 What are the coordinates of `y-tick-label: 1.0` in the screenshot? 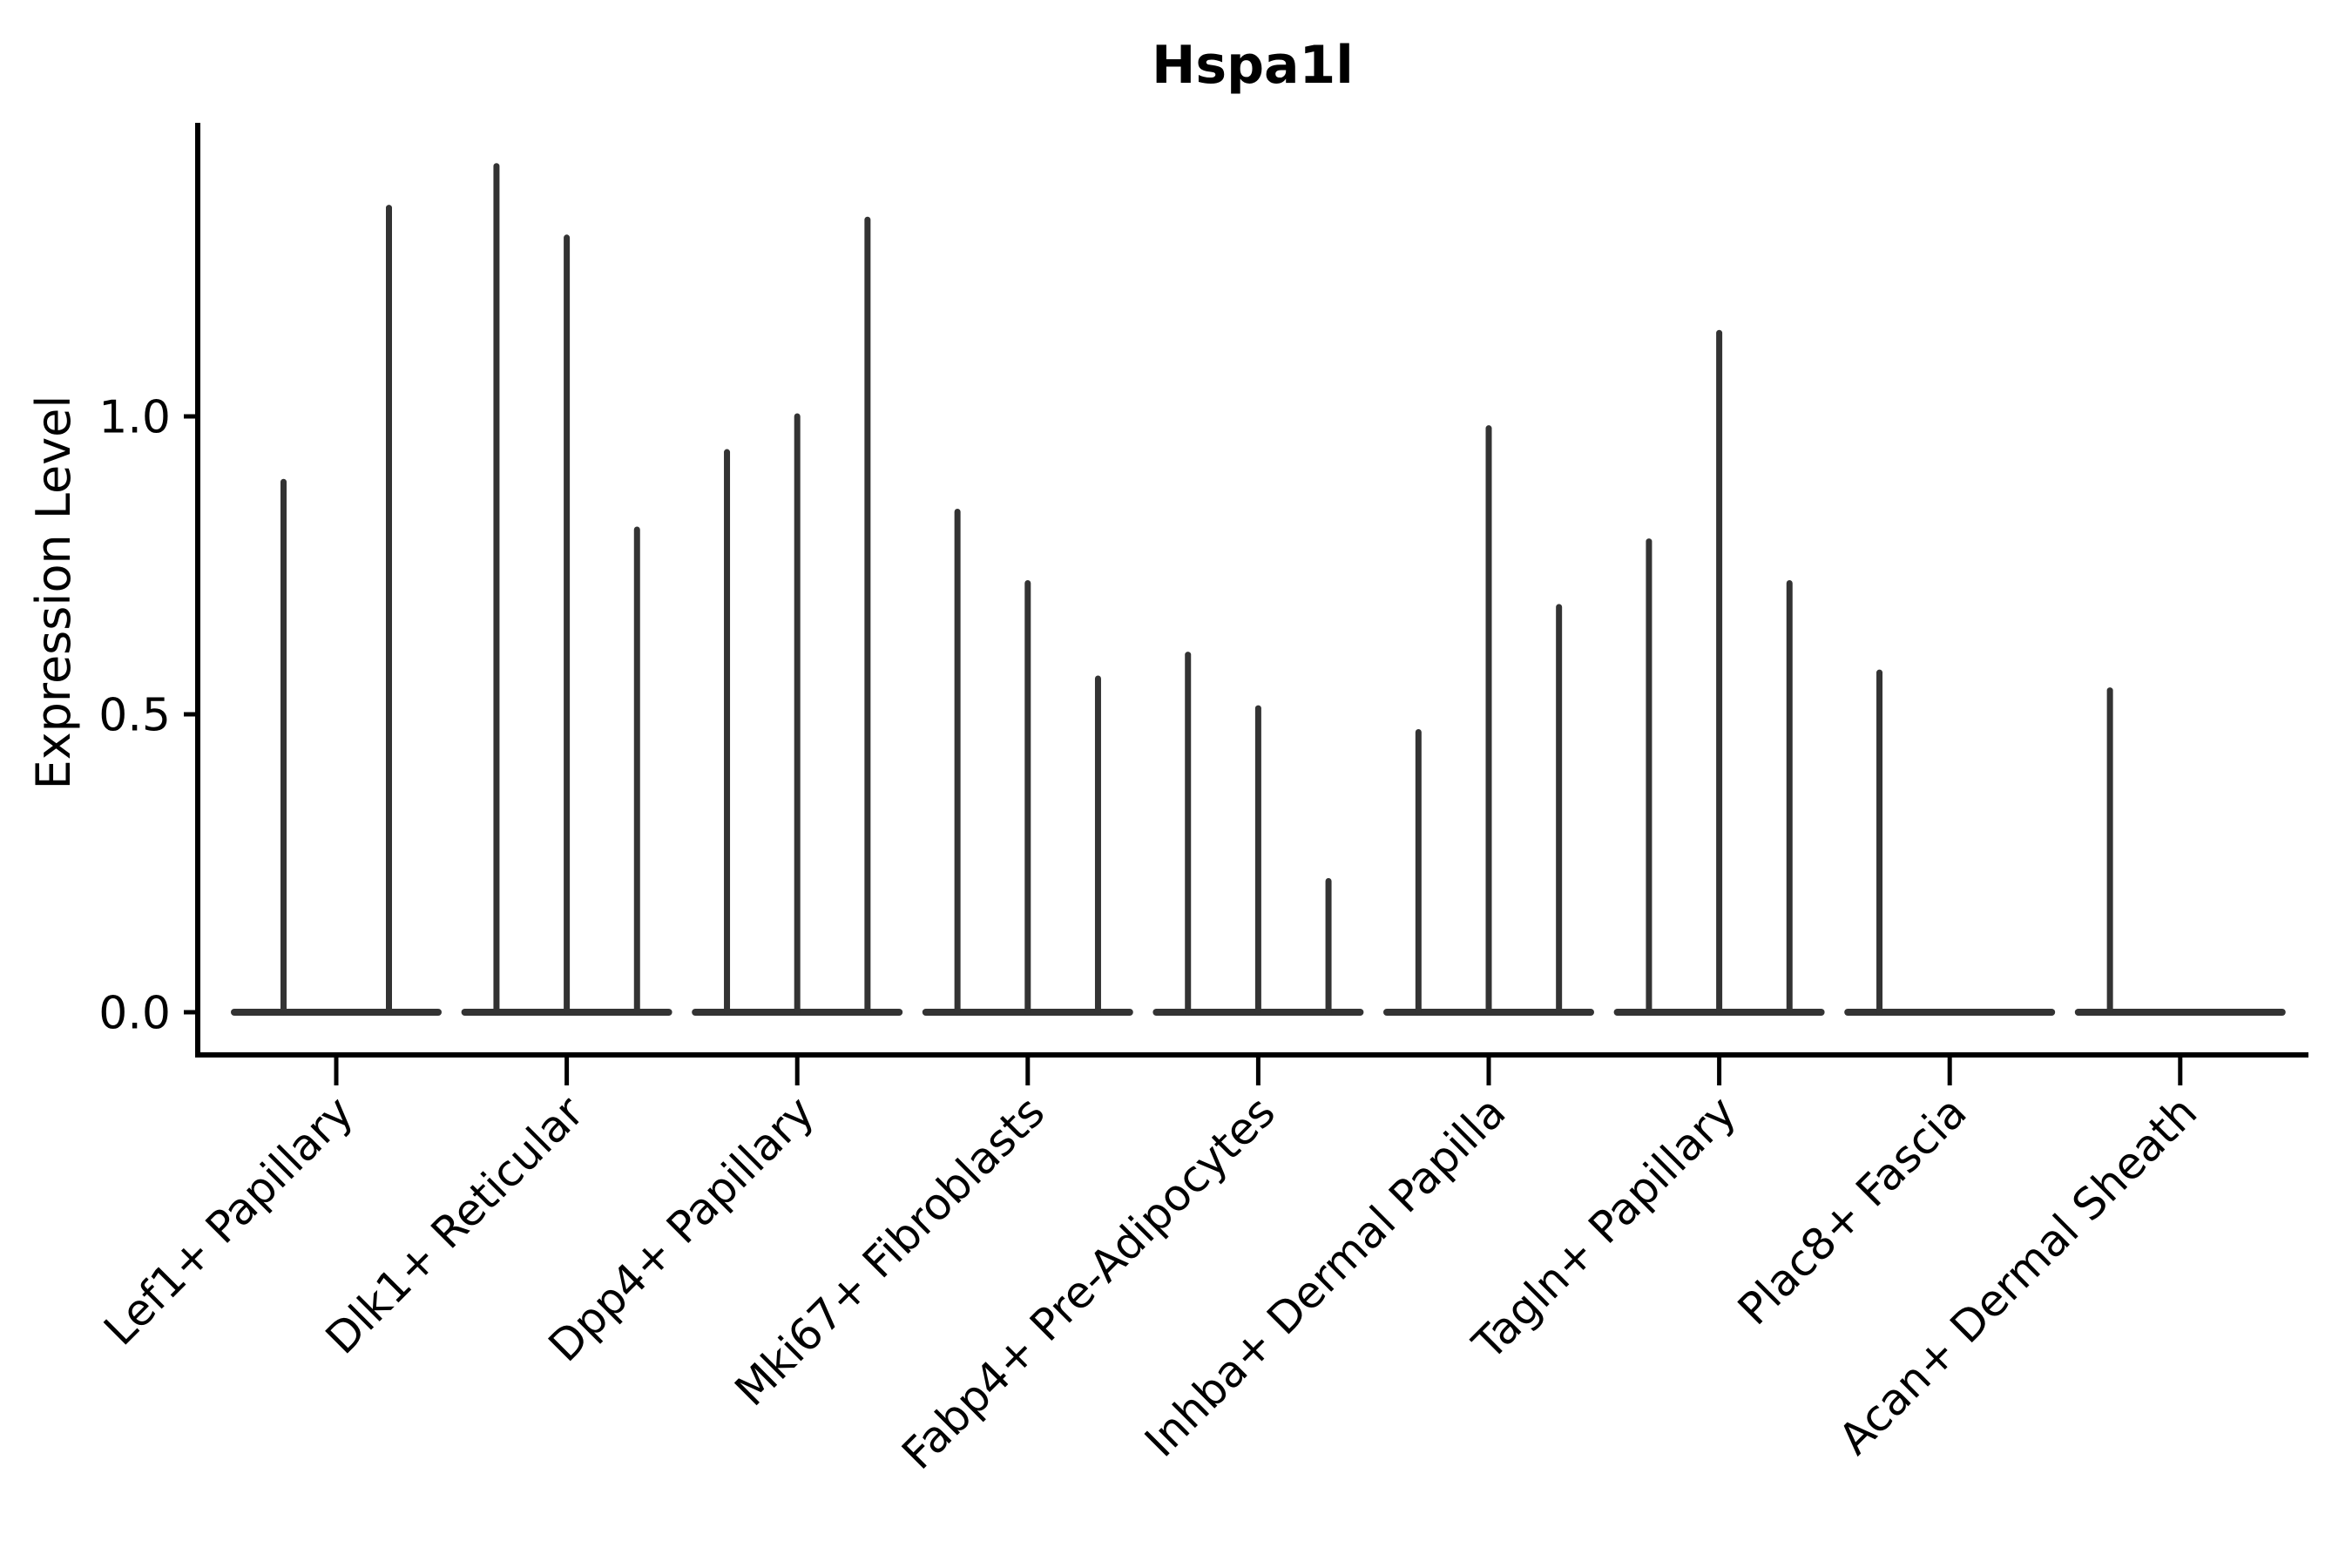 It's located at (134, 418).